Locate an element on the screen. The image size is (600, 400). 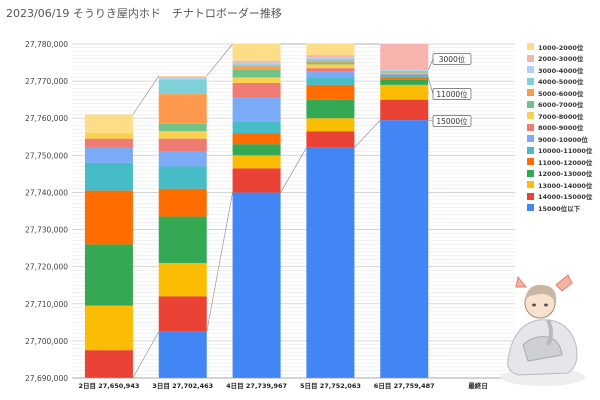
annotation-label: 15000位 is located at coordinates (452, 121).